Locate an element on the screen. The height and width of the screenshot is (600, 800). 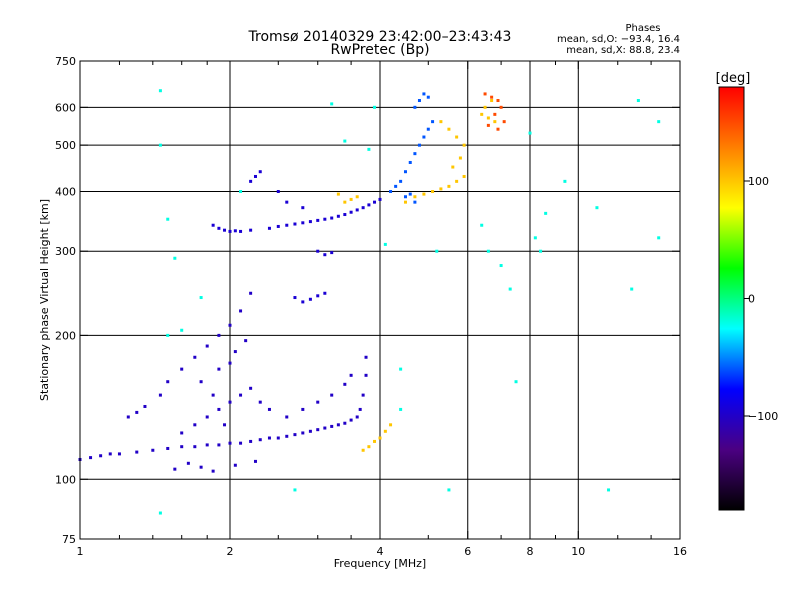
y-tick-label: 100 is located at coordinates (65, 479).